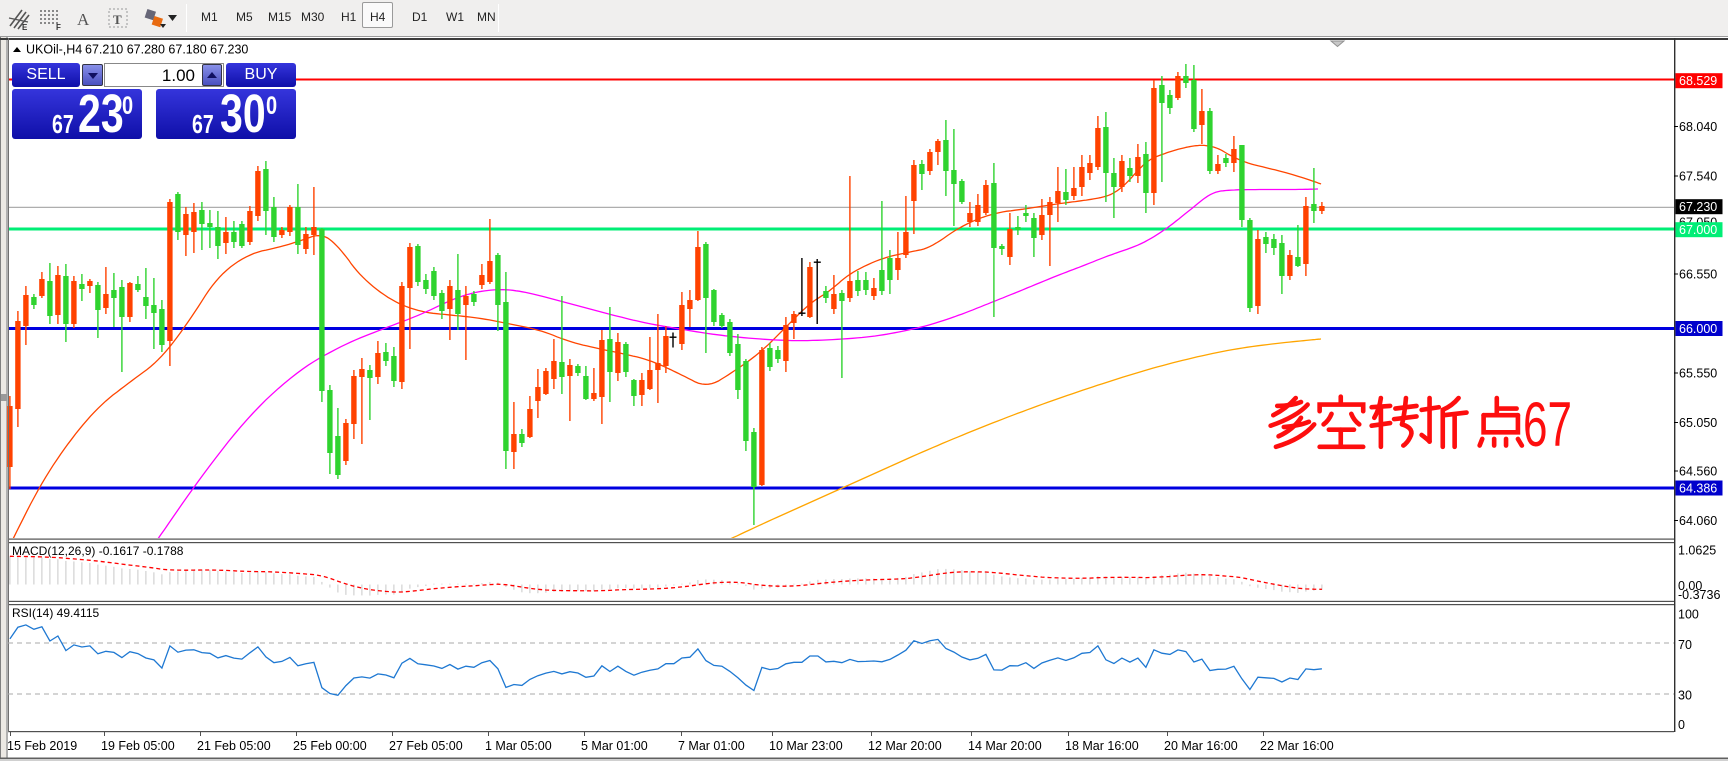 The image size is (1728, 761). What do you see at coordinates (1698, 127) in the screenshot?
I see `svg-text: 68.040` at bounding box center [1698, 127].